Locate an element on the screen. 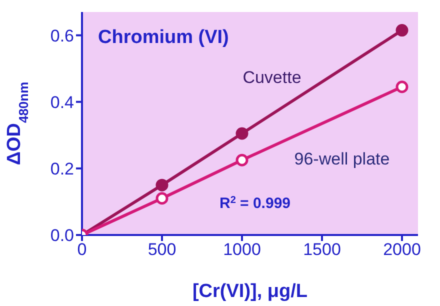 The height and width of the screenshot is (306, 440). x-tick-label: 1500 is located at coordinates (322, 250).